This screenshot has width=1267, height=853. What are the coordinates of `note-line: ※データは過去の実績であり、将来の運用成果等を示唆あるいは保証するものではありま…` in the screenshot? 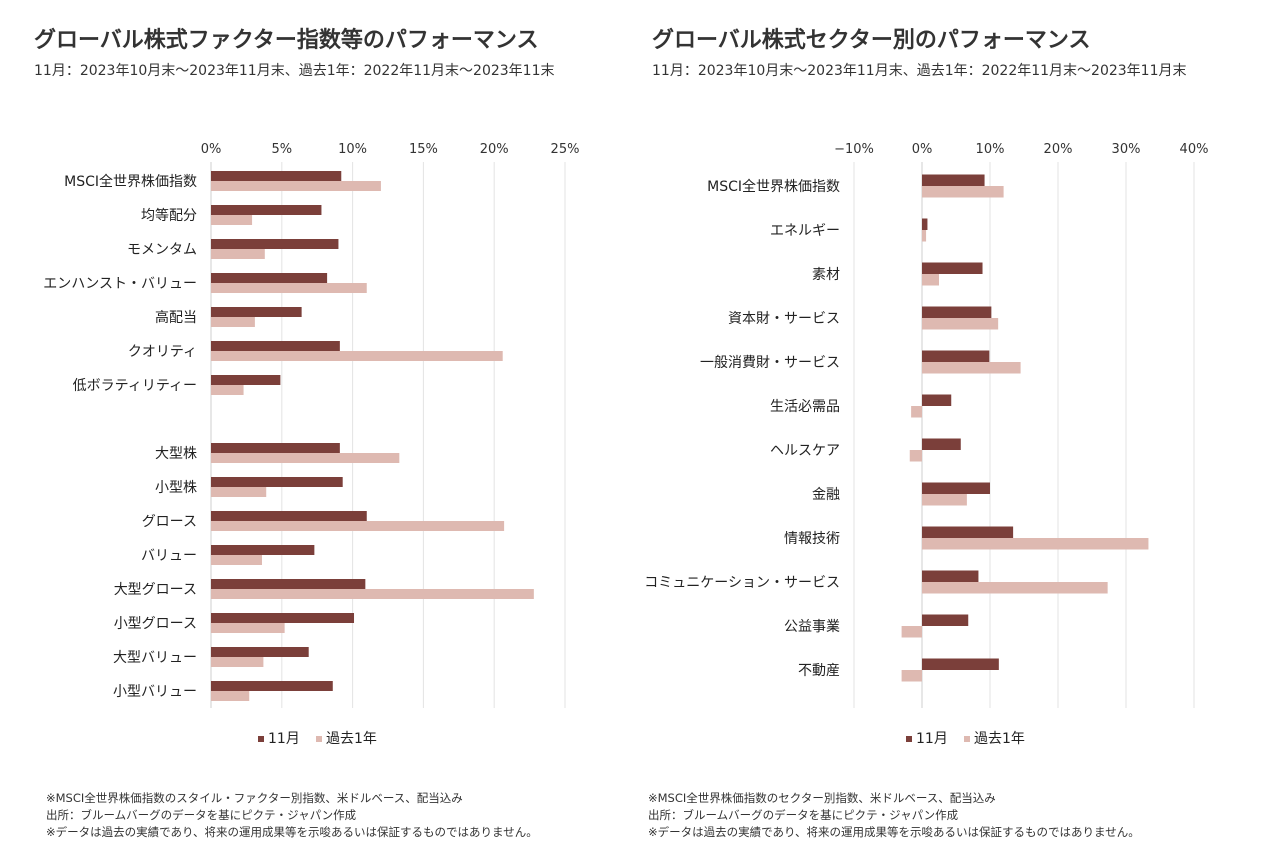 It's located at (894, 832).